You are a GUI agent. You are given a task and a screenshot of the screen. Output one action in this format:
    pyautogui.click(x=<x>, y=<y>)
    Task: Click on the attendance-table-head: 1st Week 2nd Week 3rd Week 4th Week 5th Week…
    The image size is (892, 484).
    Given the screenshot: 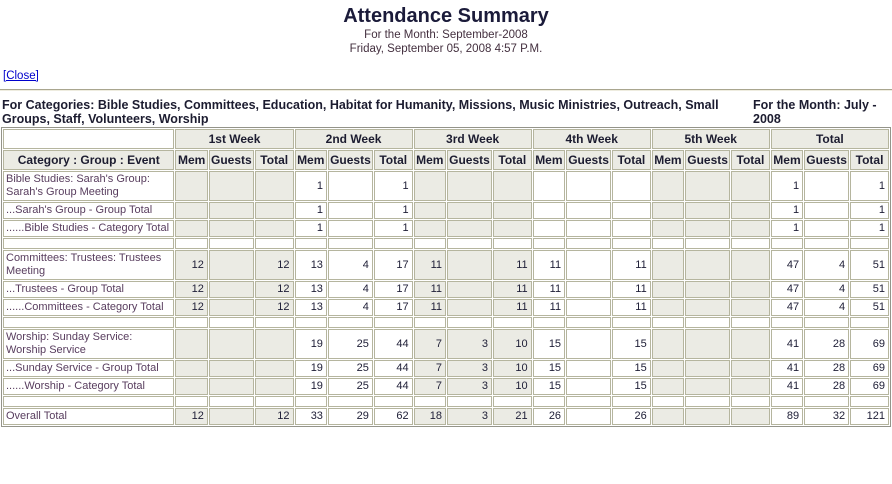 What is the action you would take?
    pyautogui.click(x=446, y=149)
    